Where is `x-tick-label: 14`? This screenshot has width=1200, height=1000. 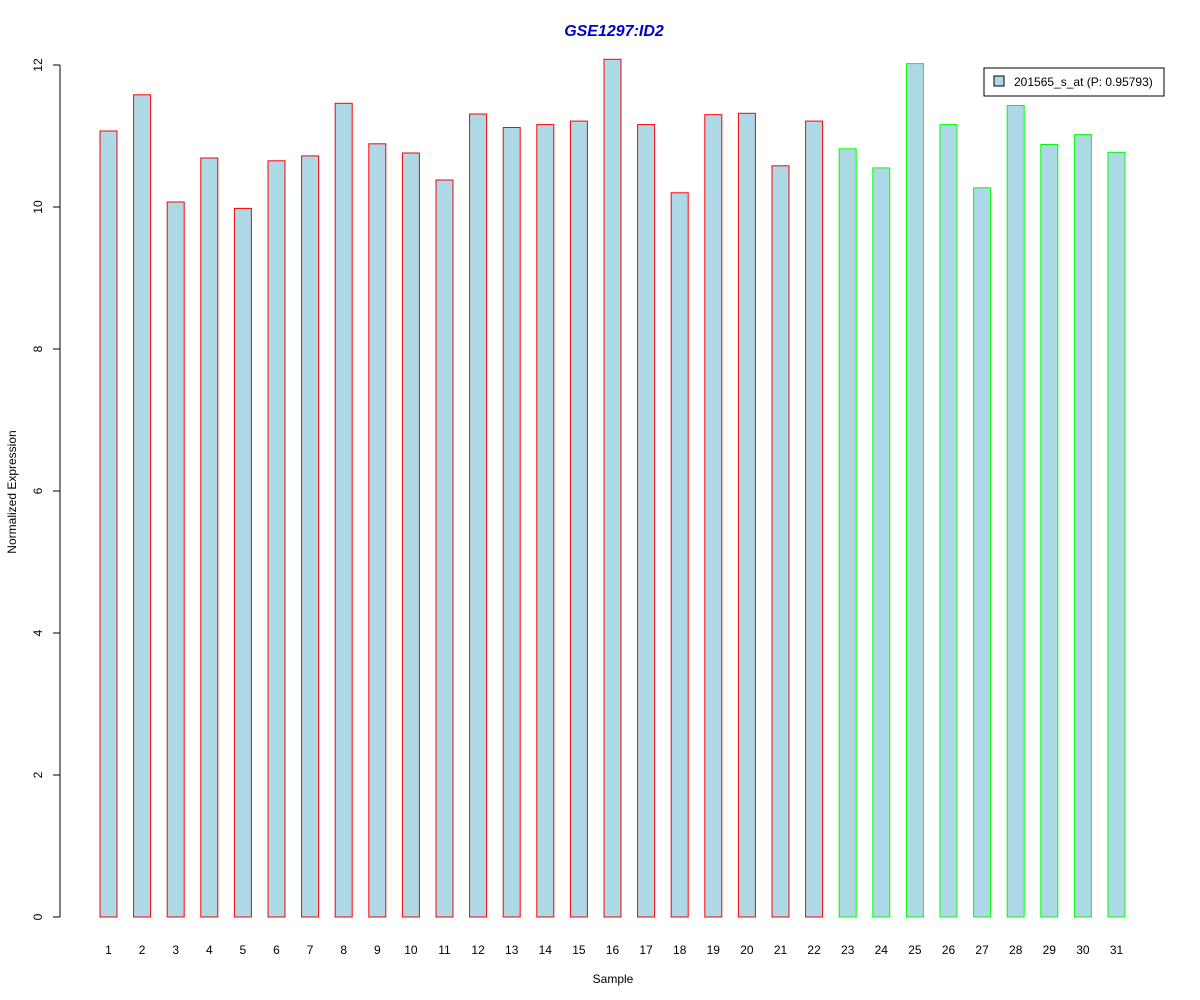 x-tick-label: 14 is located at coordinates (546, 950).